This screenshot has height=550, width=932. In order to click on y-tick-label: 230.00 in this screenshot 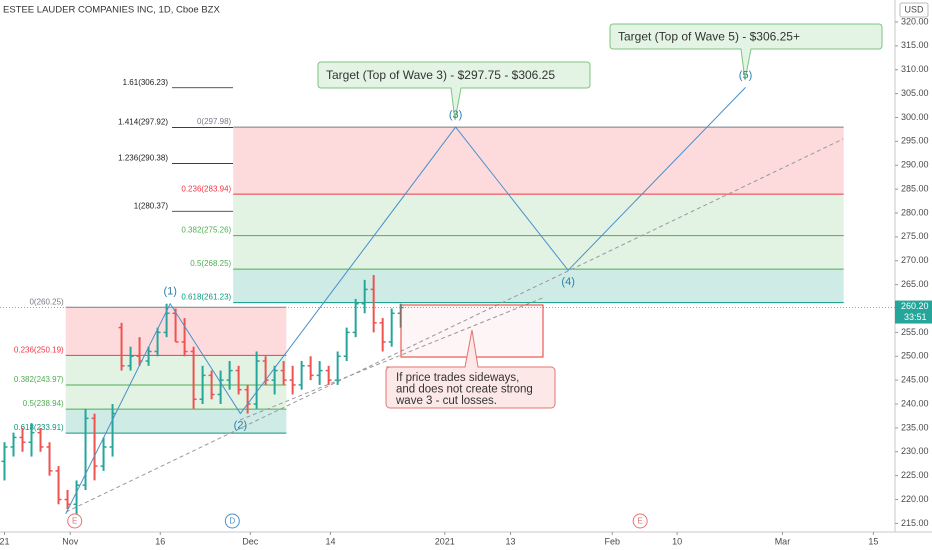, I will do `click(915, 451)`.